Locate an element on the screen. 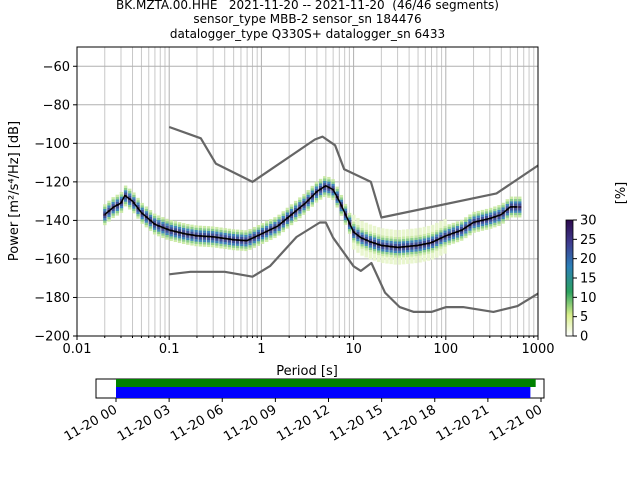 The width and height of the screenshot is (640, 480). timeline-tick-label: 11-21 00 is located at coordinates (516, 423).